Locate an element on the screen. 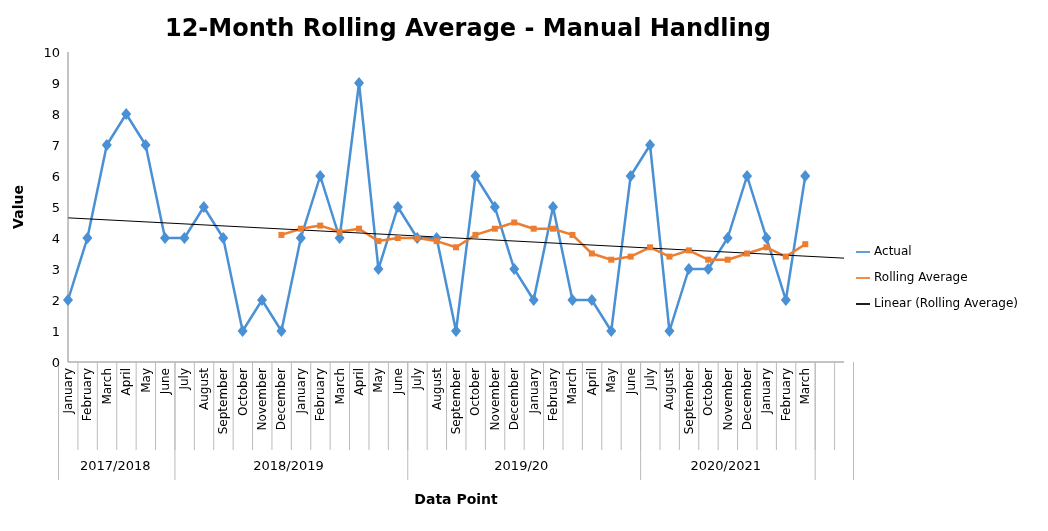  y-tick-label: 6 is located at coordinates (55, 176).